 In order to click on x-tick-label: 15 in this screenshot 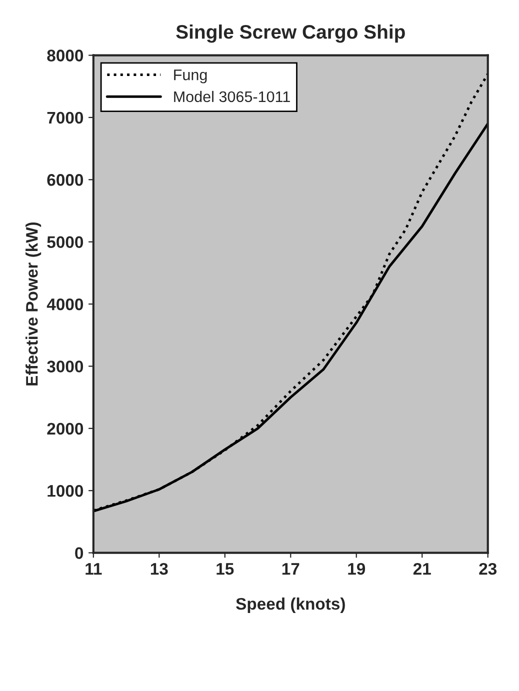, I will do `click(225, 569)`.